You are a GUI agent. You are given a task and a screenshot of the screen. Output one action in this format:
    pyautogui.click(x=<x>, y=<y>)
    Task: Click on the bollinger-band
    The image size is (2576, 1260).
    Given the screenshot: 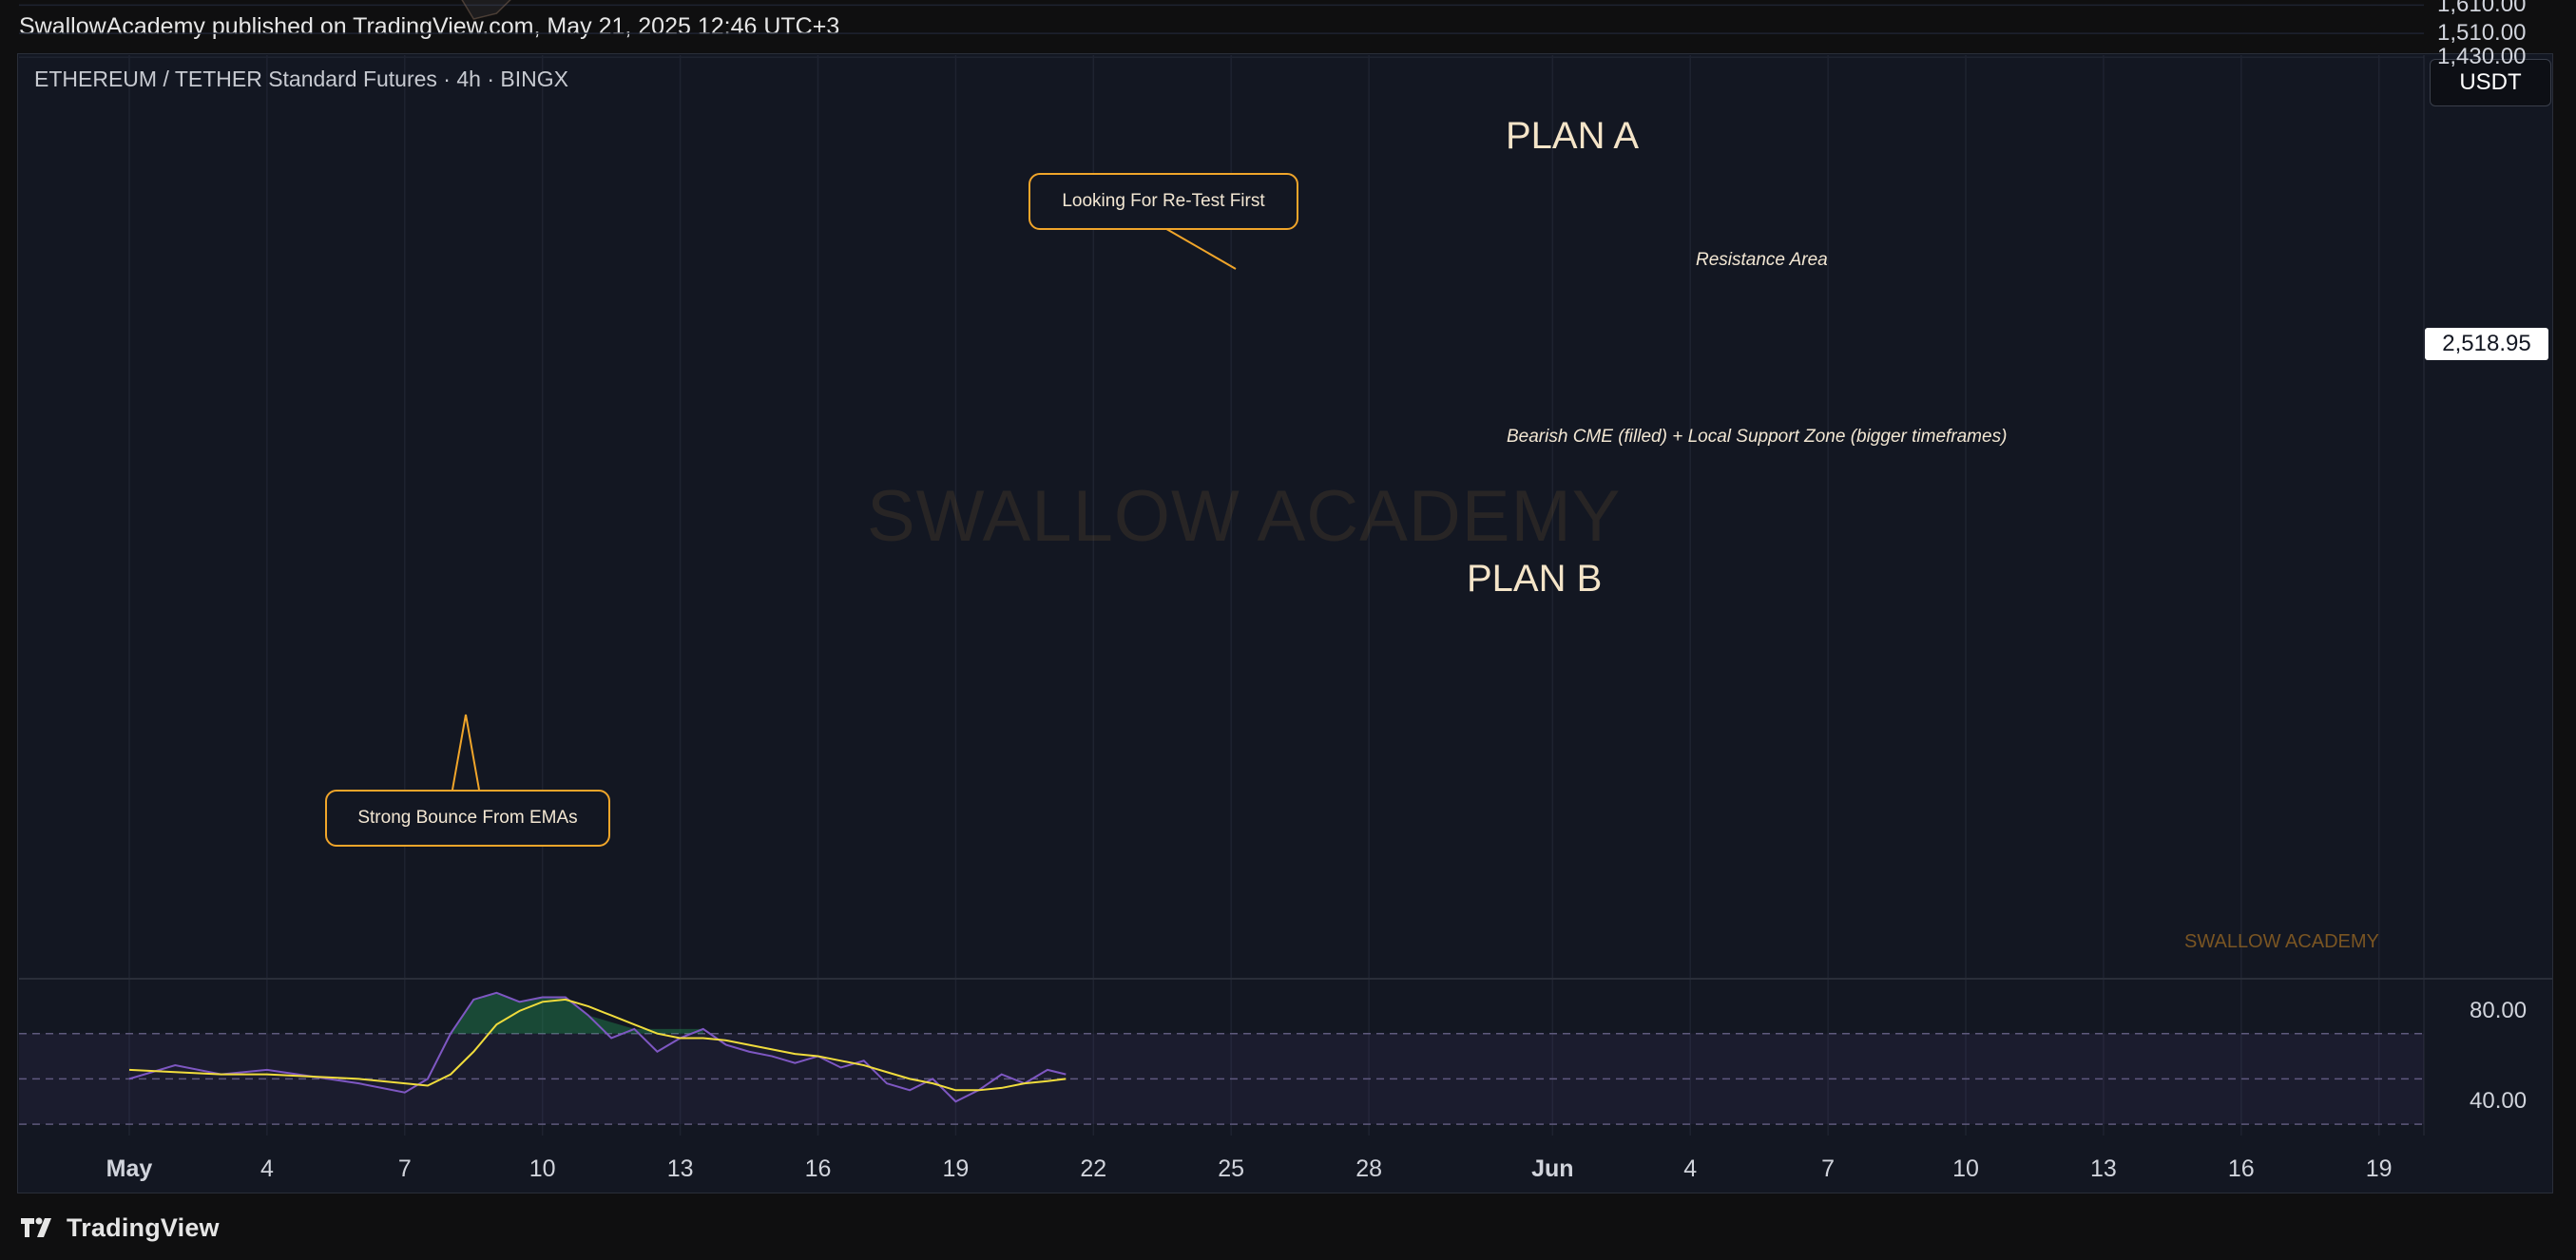 What is the action you would take?
    pyautogui.click(x=486, y=10)
    